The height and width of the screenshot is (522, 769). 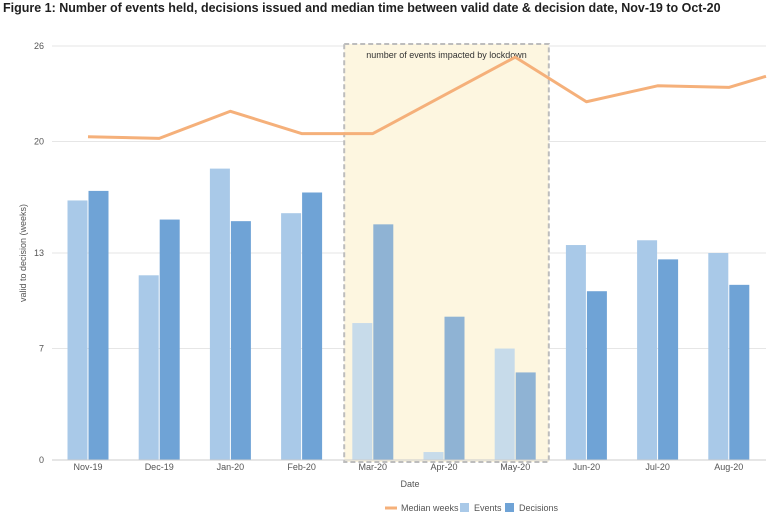 I want to click on x-axis-title: Date, so click(x=409, y=484).